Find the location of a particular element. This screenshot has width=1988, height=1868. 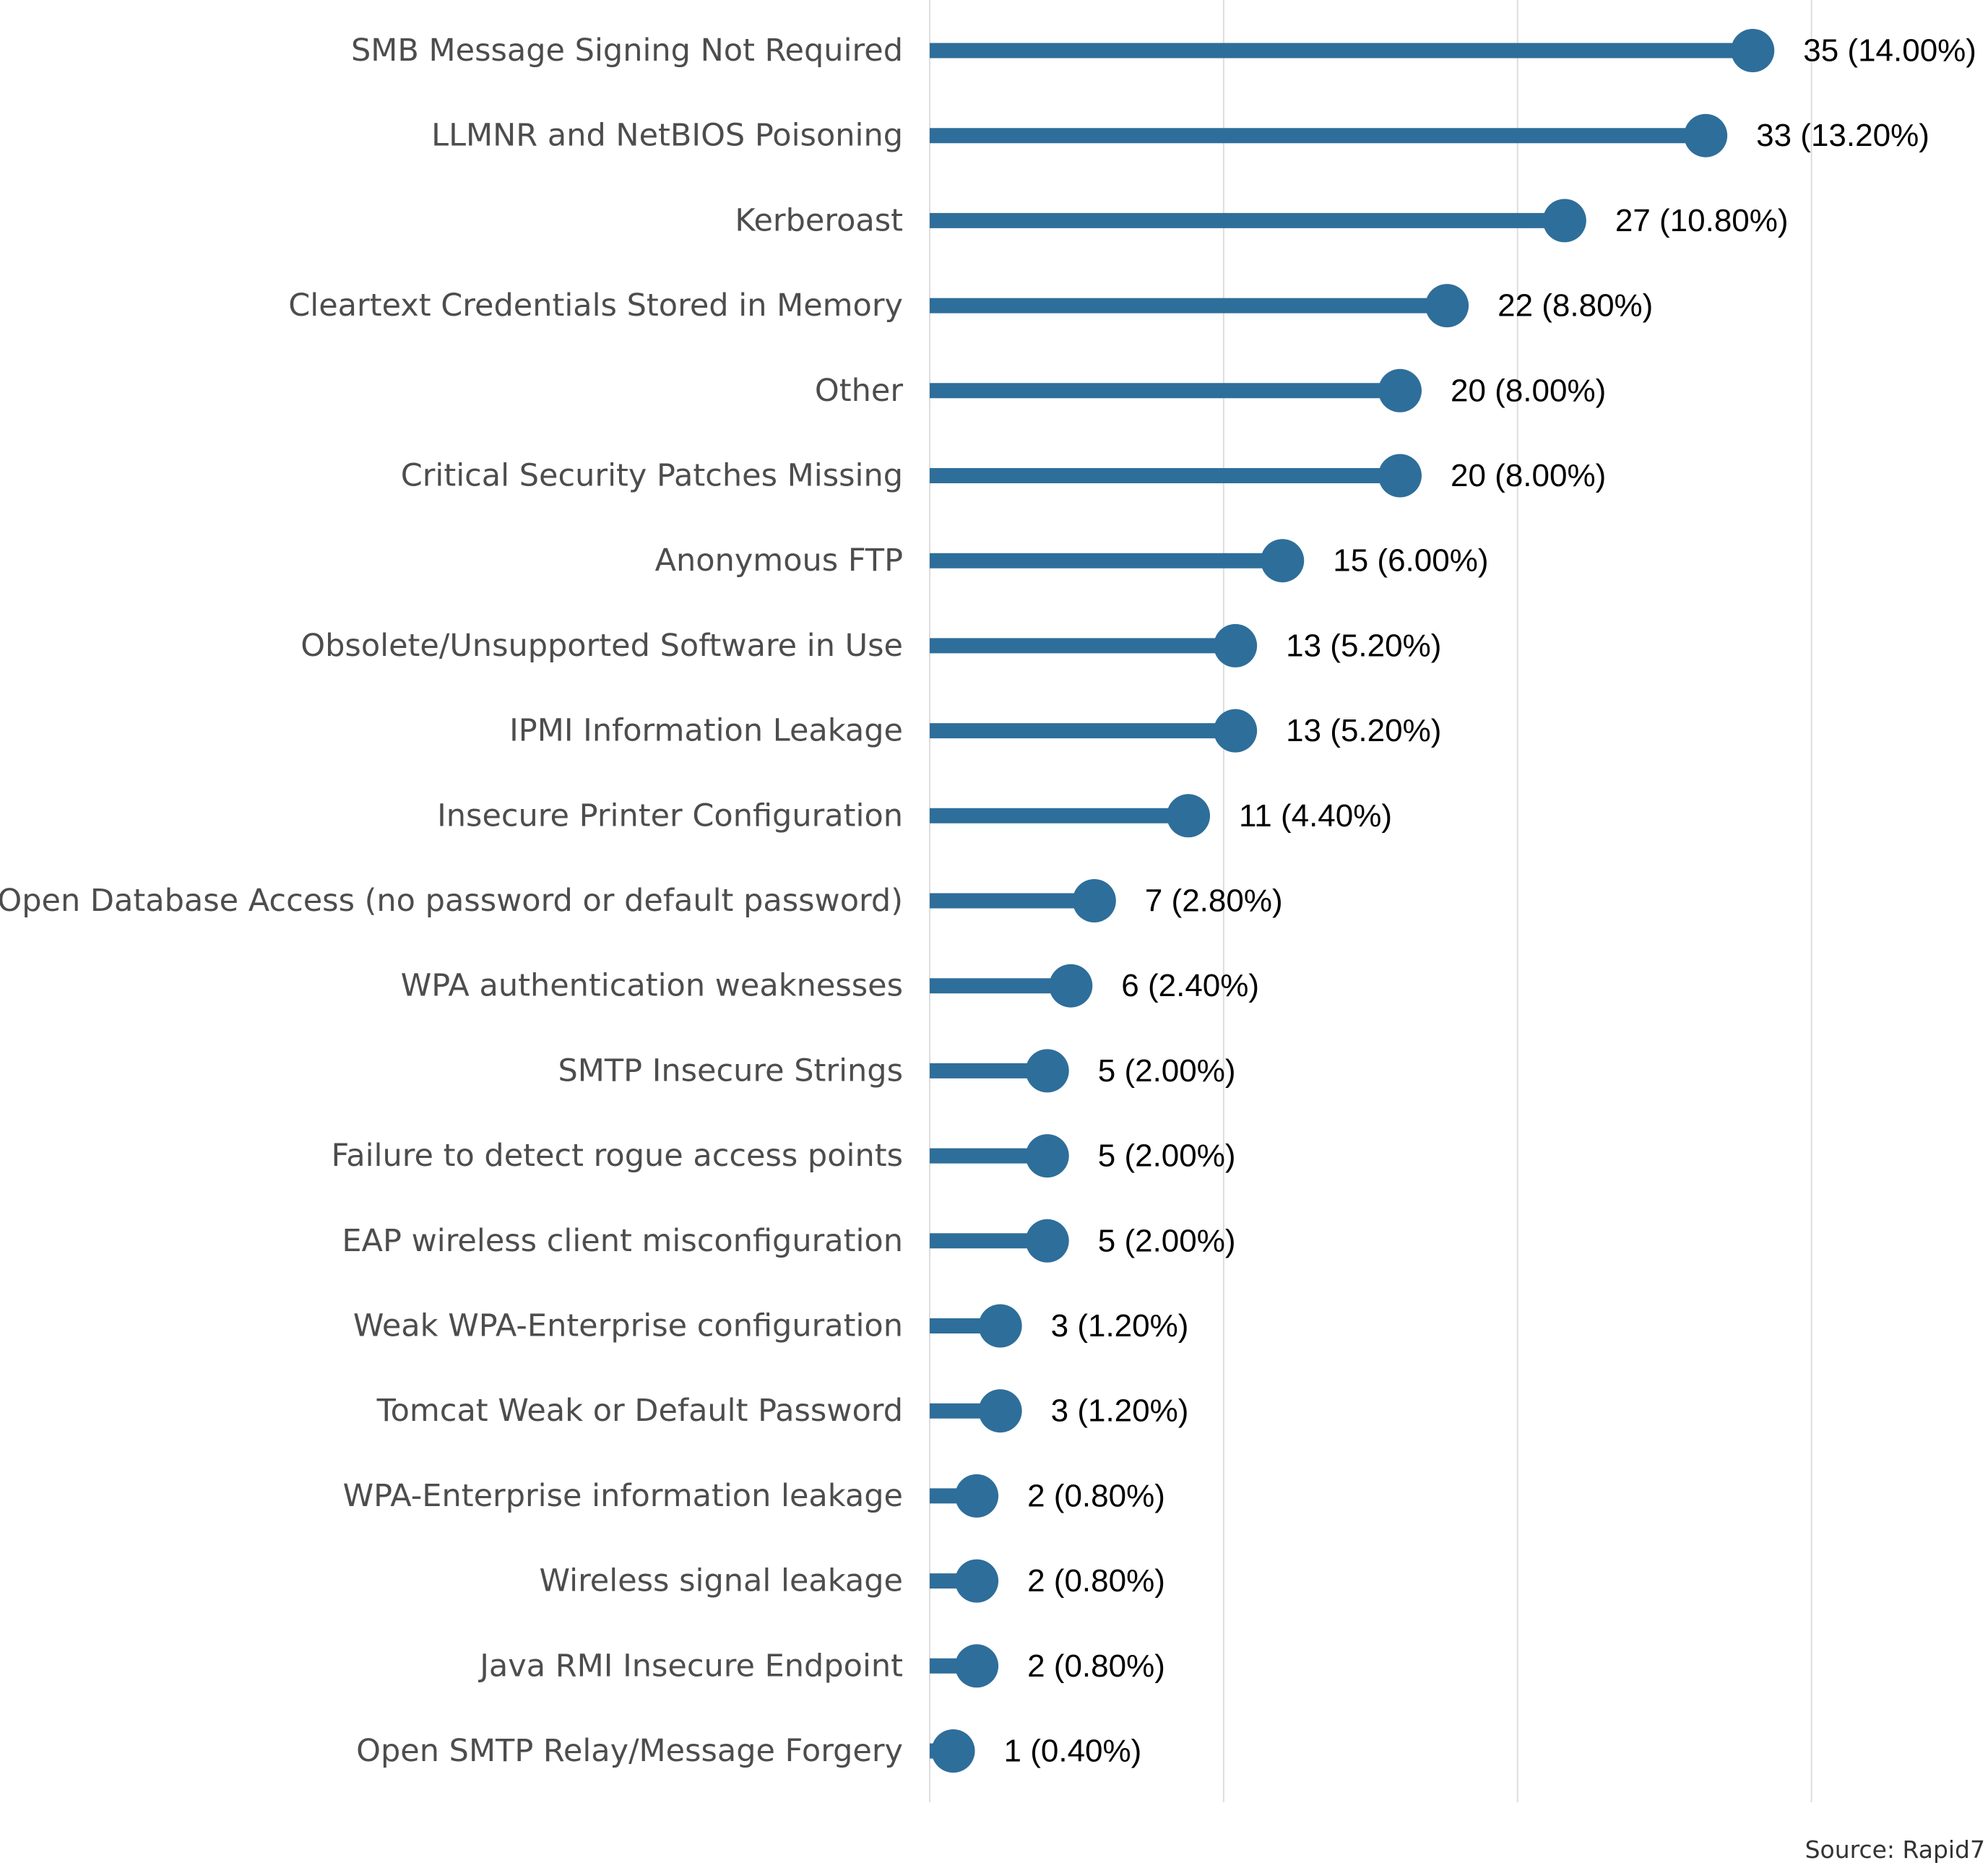

category-label: Anonymous FTP is located at coordinates (779, 560).